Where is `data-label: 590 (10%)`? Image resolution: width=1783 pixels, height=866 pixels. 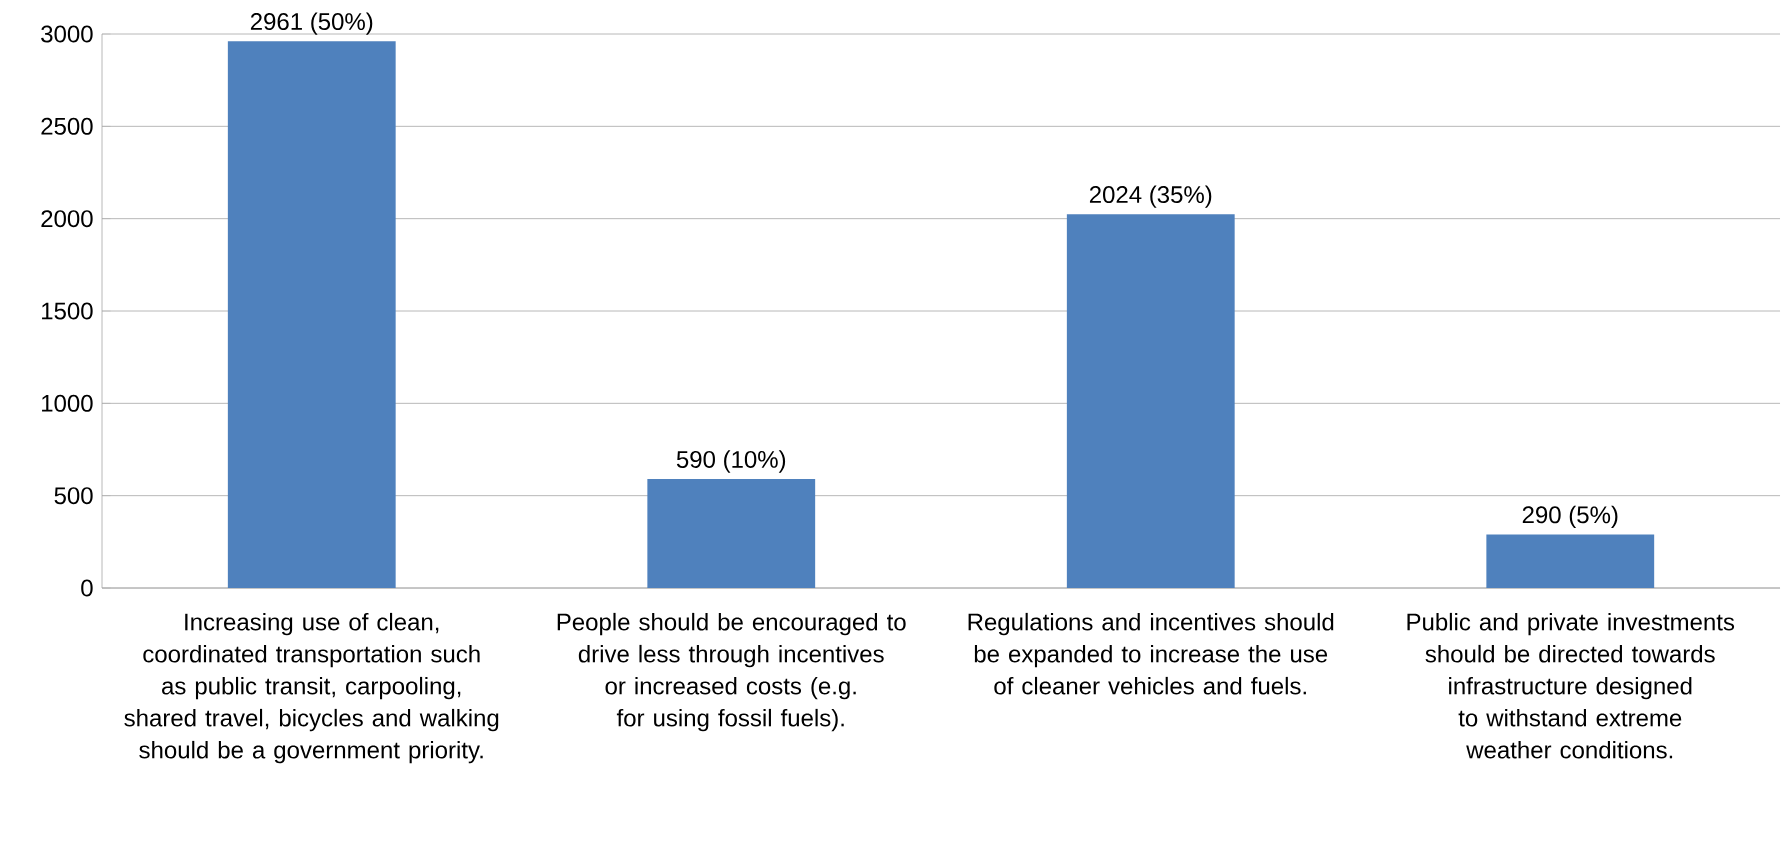
data-label: 590 (10%) is located at coordinates (731, 461).